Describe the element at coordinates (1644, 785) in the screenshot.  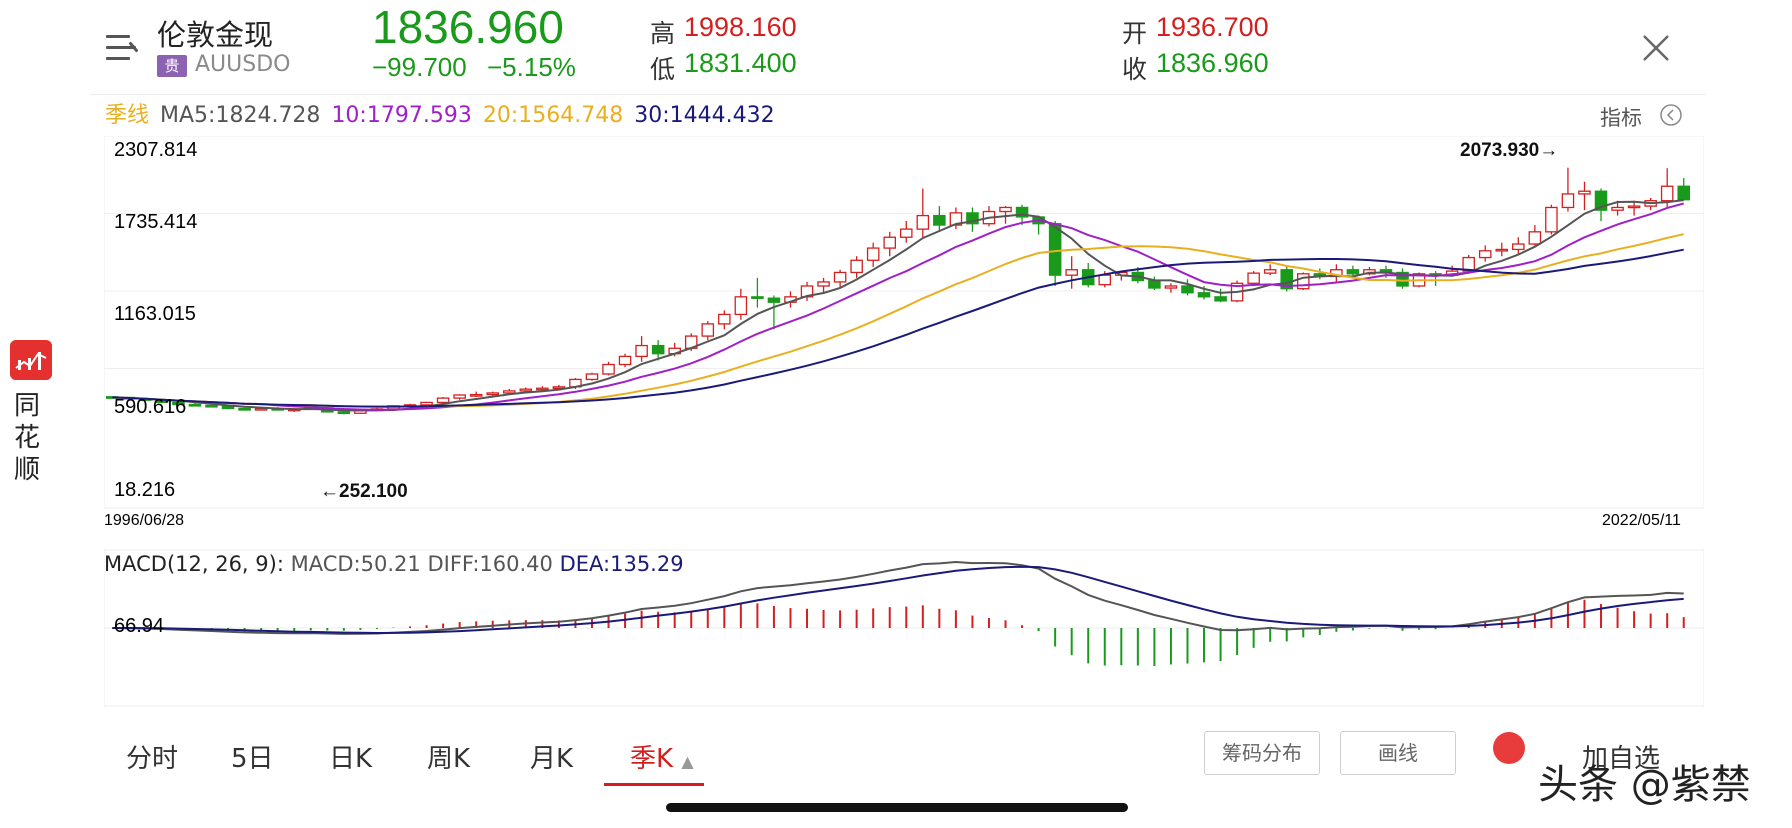
I see `watermark: 头条 @紫禁` at that location.